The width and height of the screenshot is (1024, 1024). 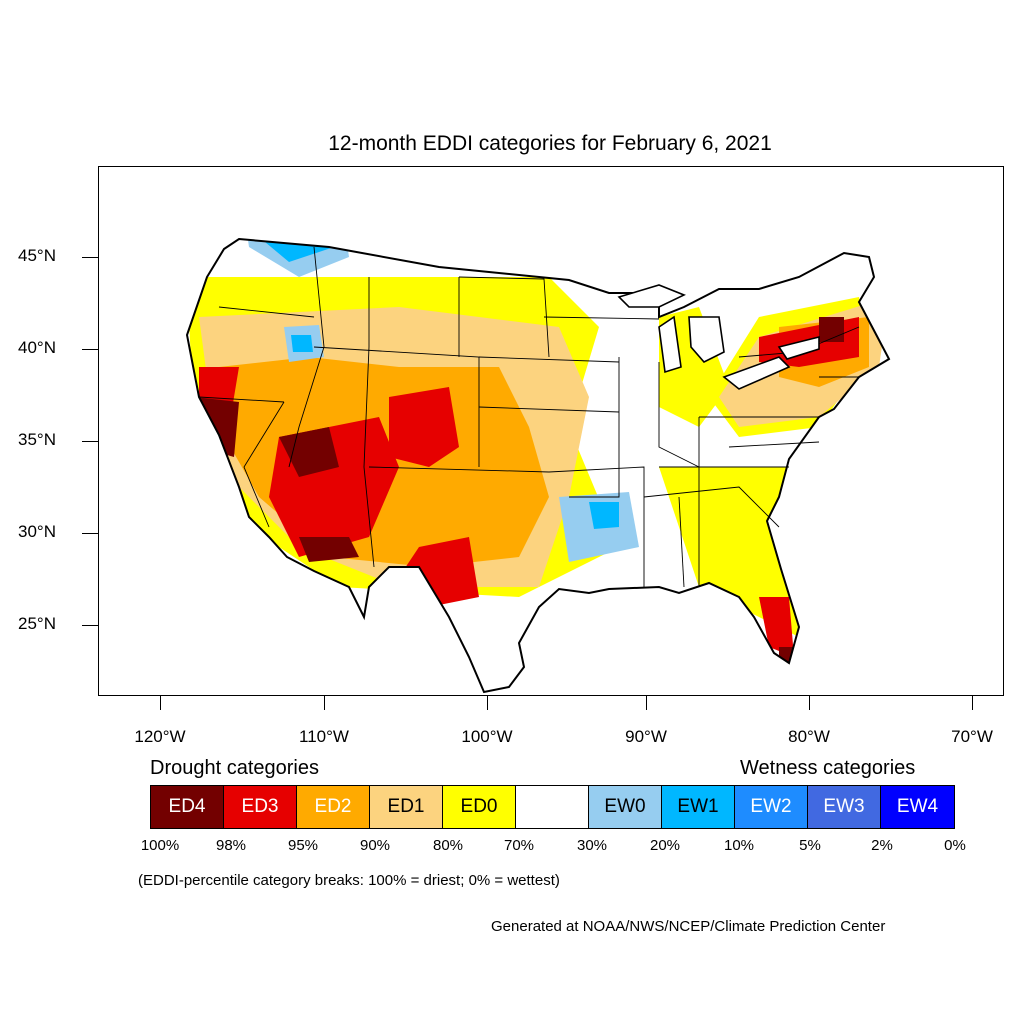 What do you see at coordinates (231, 845) in the screenshot?
I see `legend-break: 98%` at bounding box center [231, 845].